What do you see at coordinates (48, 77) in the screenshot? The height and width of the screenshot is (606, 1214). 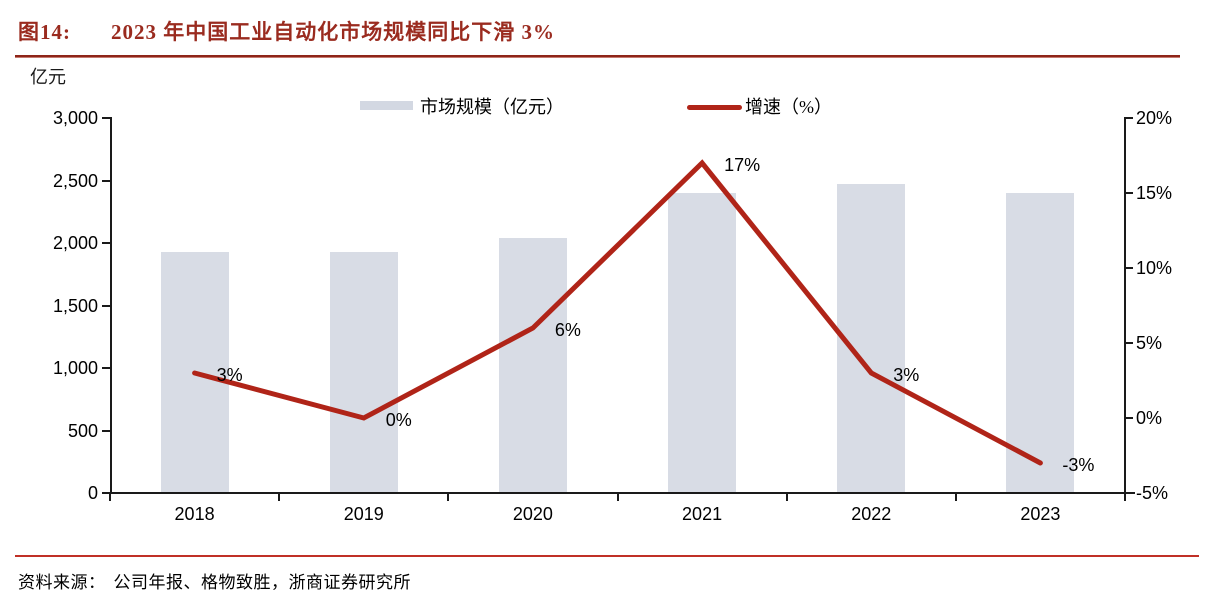 I see `left-axis-unit-label: 亿元` at bounding box center [48, 77].